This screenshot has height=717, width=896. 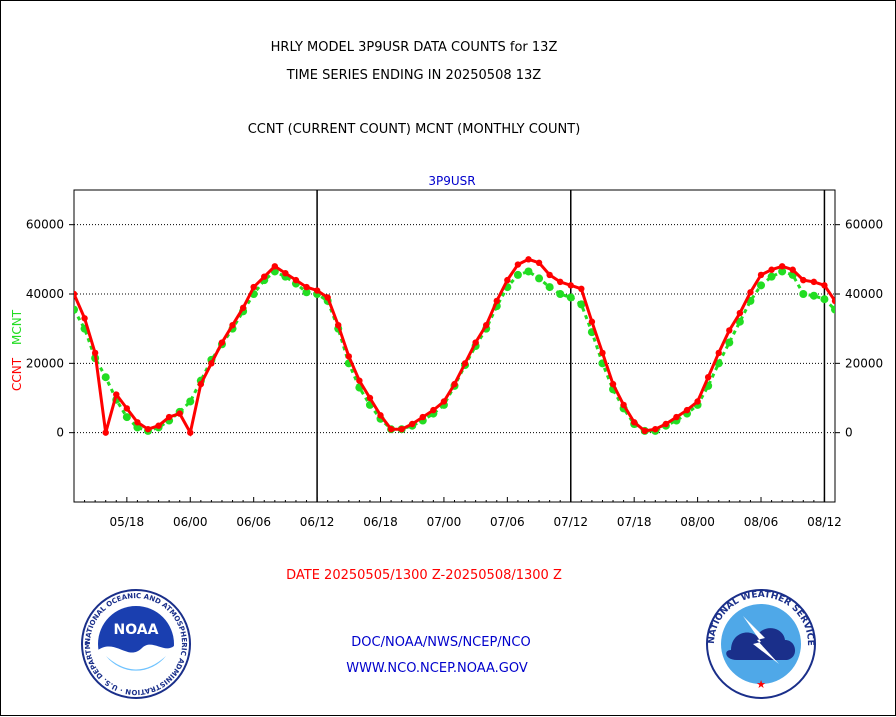 I want to click on ylabel-ccnt: CCNT, so click(x=17, y=374).